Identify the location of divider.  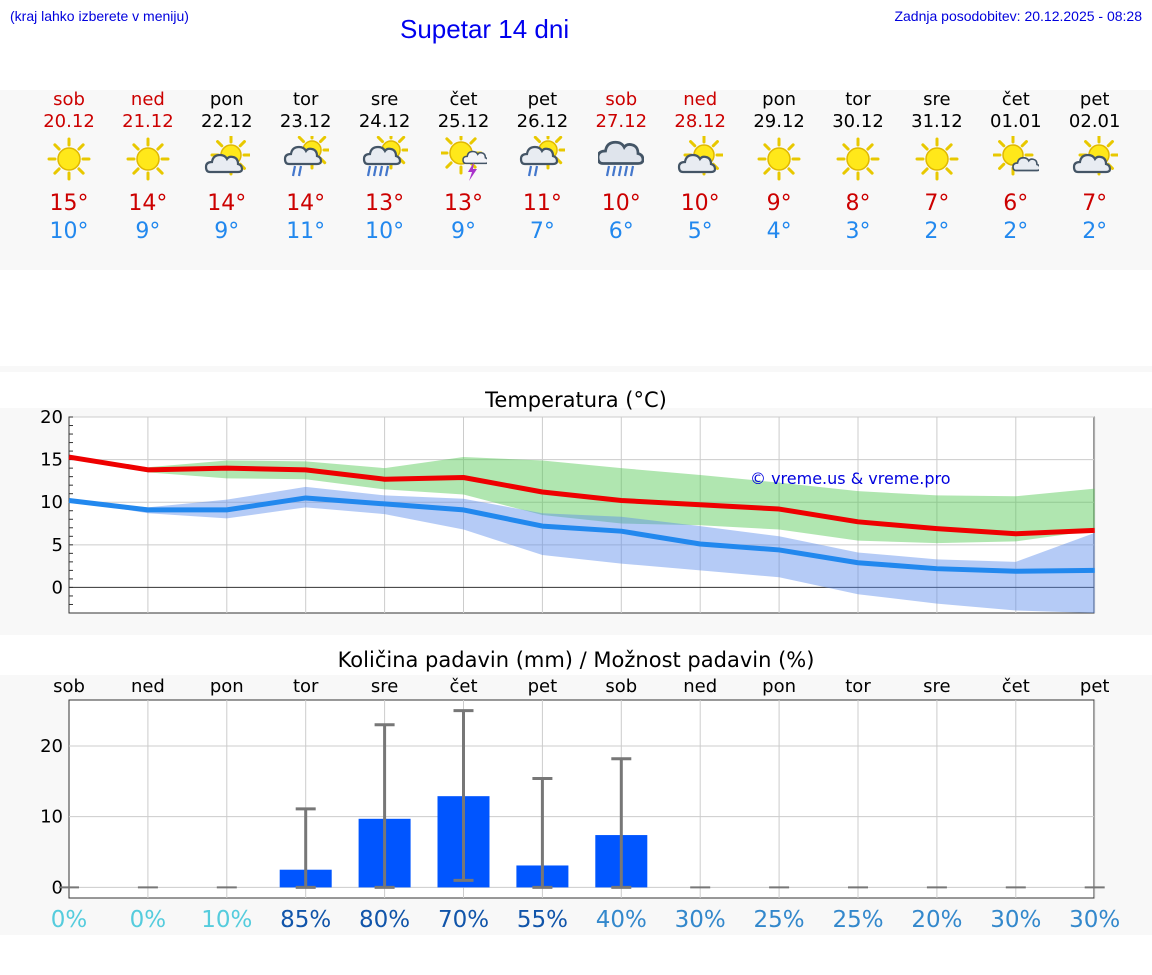
(576, 369).